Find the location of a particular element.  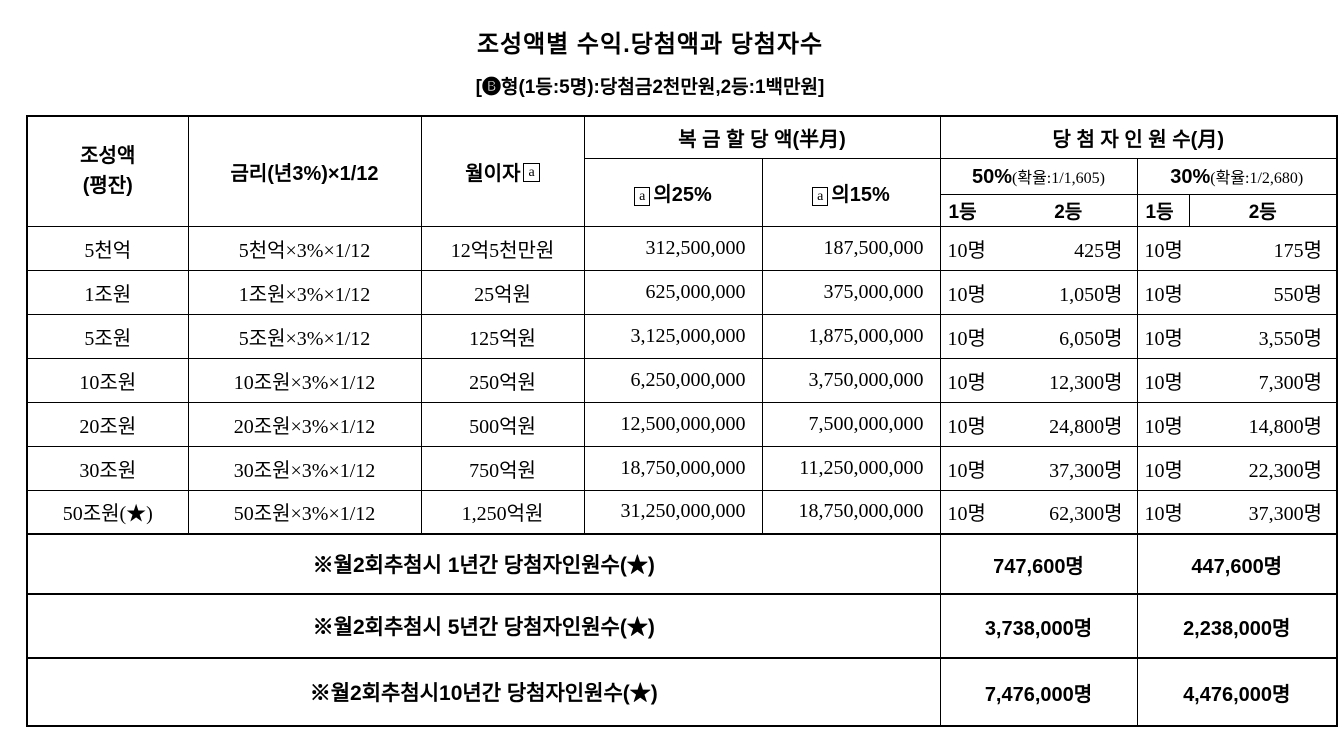

cell-w50-rank2: 62,300명 is located at coordinates (1086, 514).